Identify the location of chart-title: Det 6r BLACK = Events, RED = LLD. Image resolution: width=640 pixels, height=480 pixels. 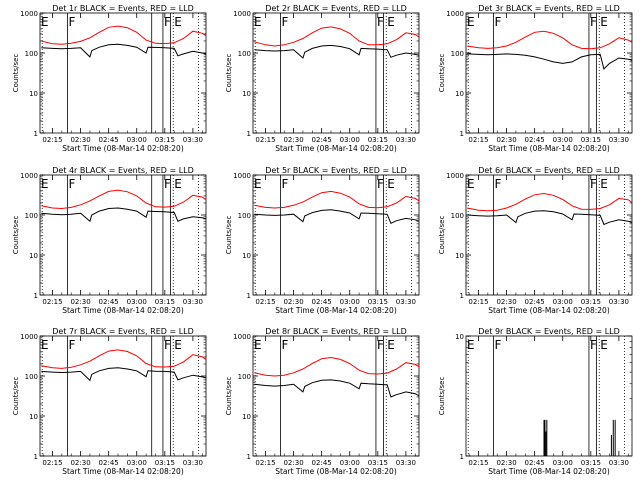
(549, 170).